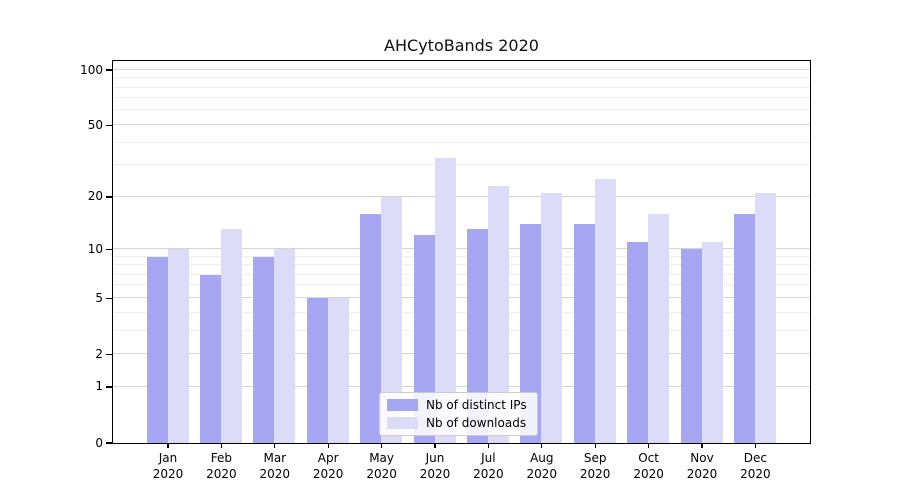 The width and height of the screenshot is (900, 500). I want to click on month-label: Oct, so click(648, 458).